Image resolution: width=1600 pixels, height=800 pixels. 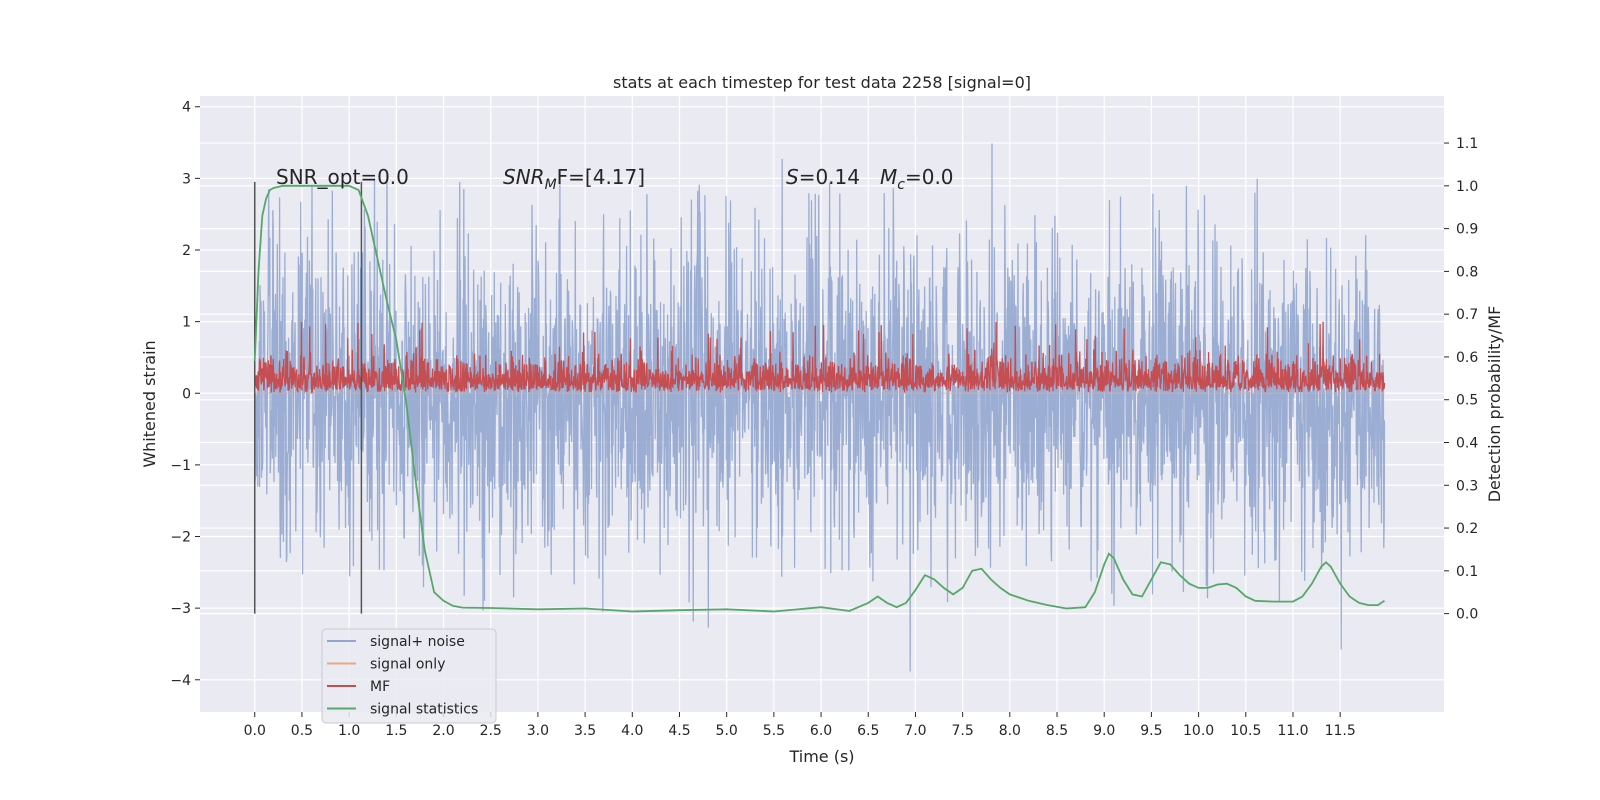 I want to click on mf-series, so click(x=820, y=357).